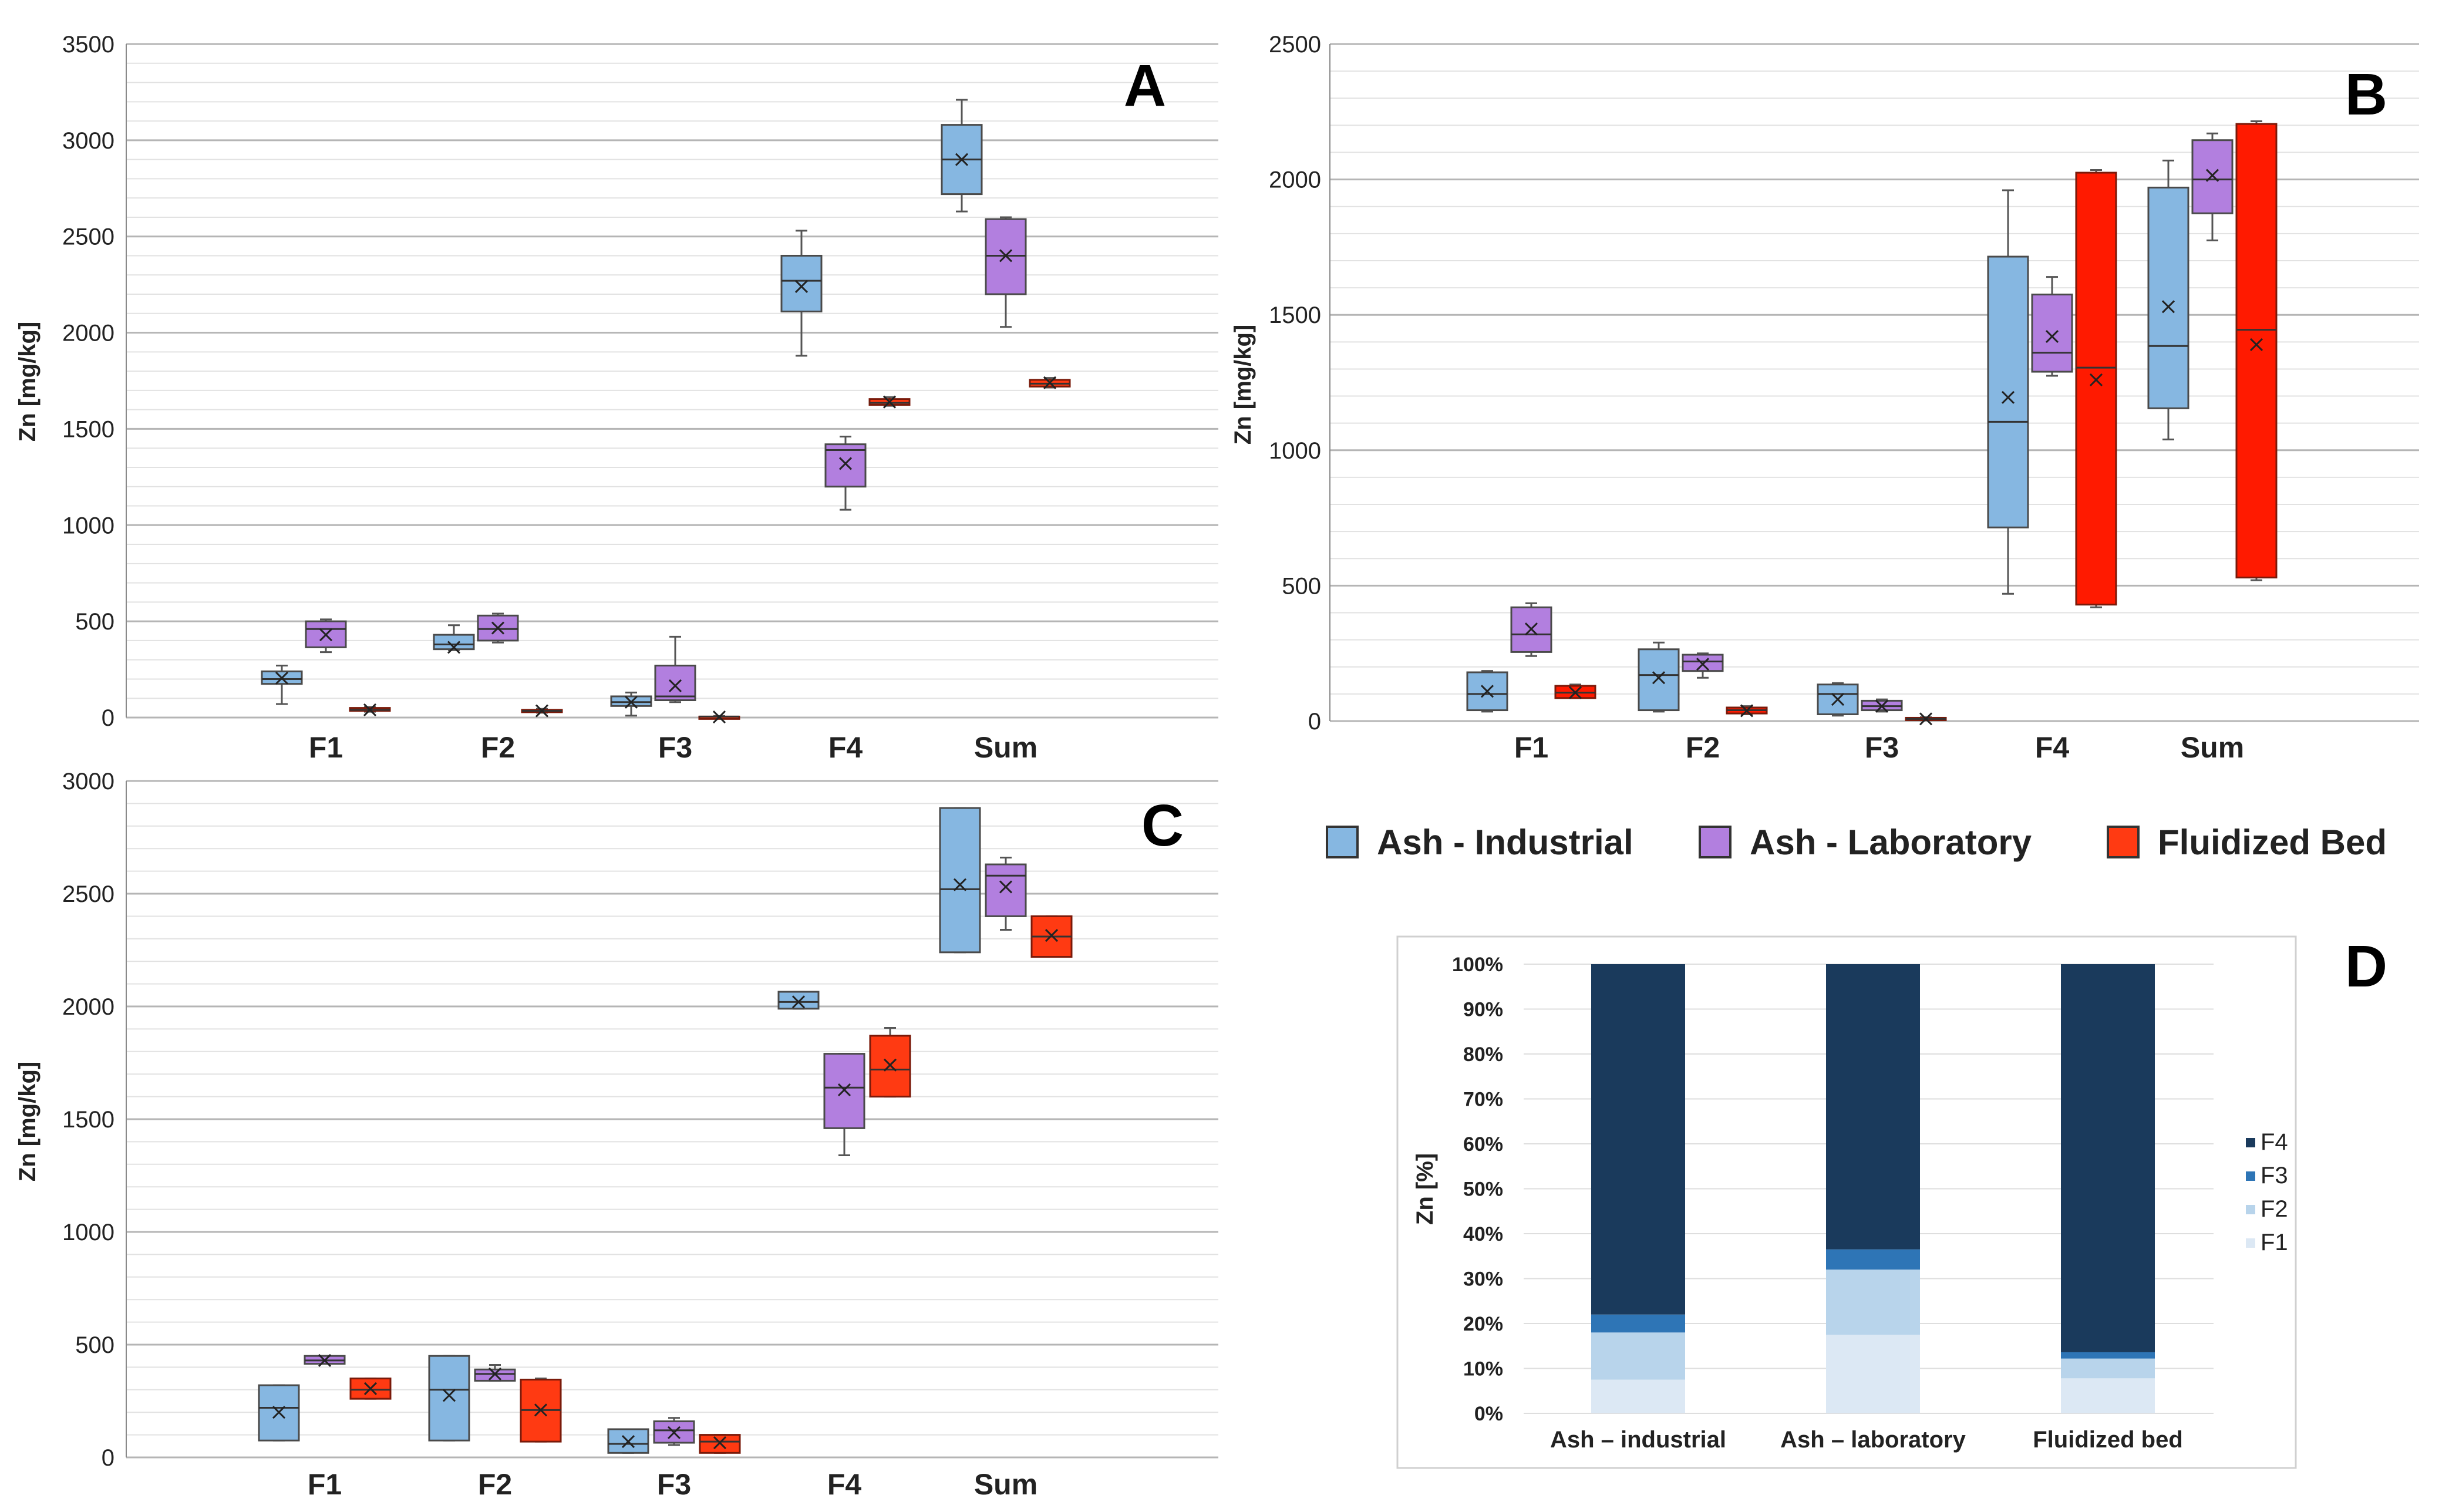 The width and height of the screenshot is (2449, 1512). I want to click on box-fluidized-bed-f4, so click(2096, 388).